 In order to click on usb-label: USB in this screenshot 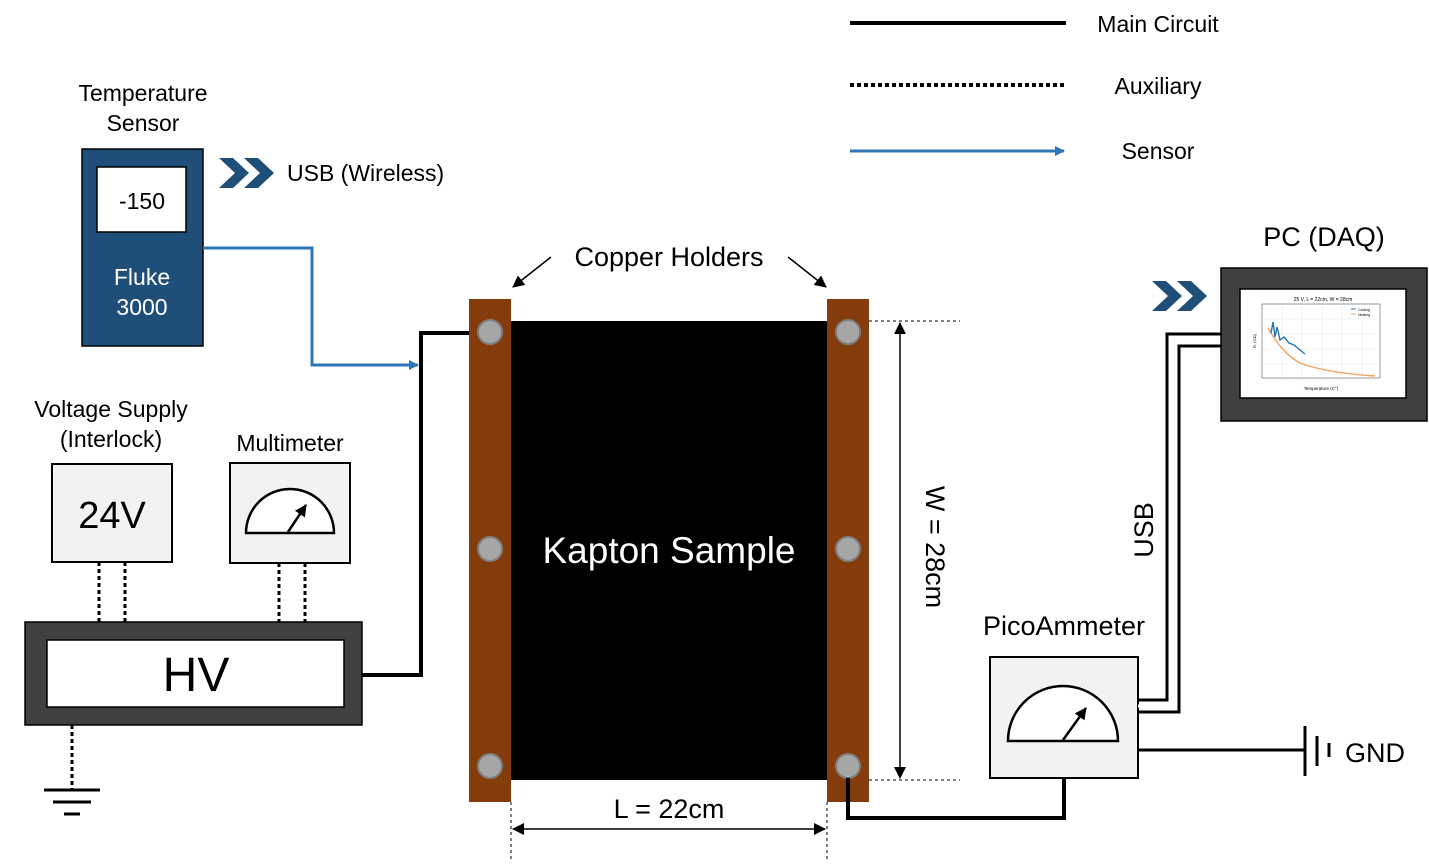, I will do `click(1144, 530)`.